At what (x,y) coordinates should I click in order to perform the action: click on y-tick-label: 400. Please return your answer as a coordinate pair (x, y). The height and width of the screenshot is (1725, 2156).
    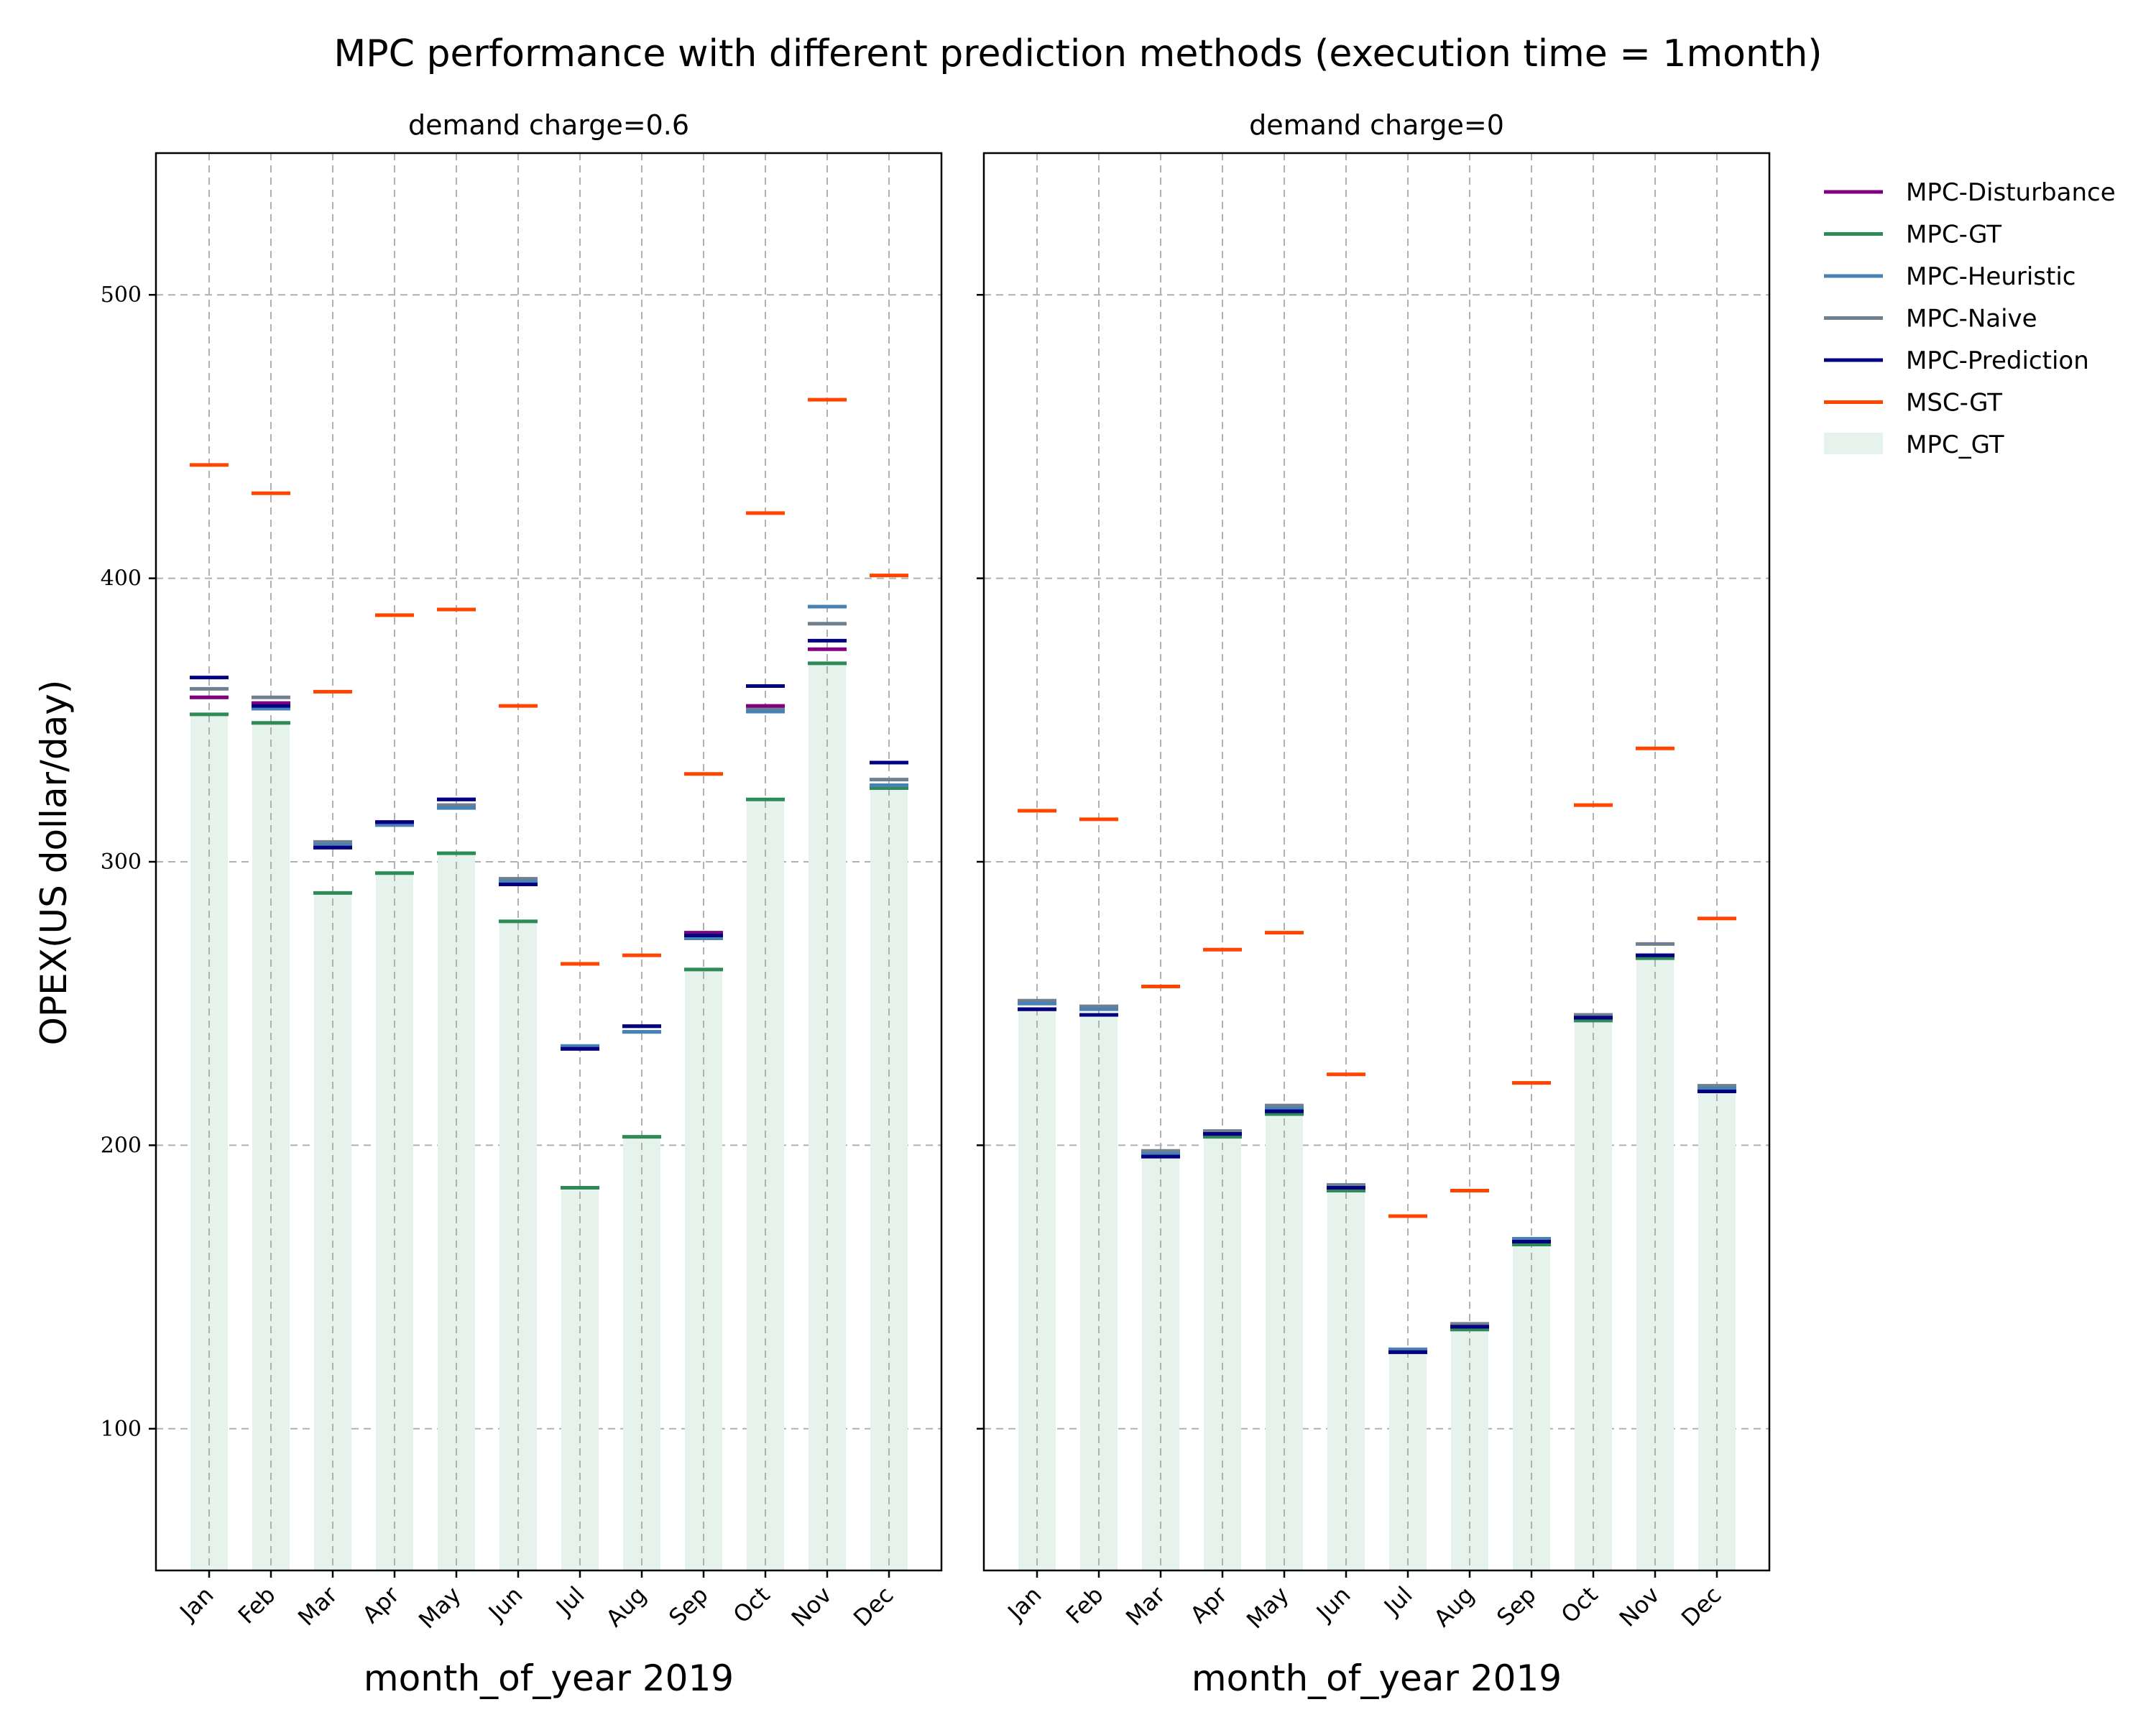
    Looking at the image, I should click on (121, 579).